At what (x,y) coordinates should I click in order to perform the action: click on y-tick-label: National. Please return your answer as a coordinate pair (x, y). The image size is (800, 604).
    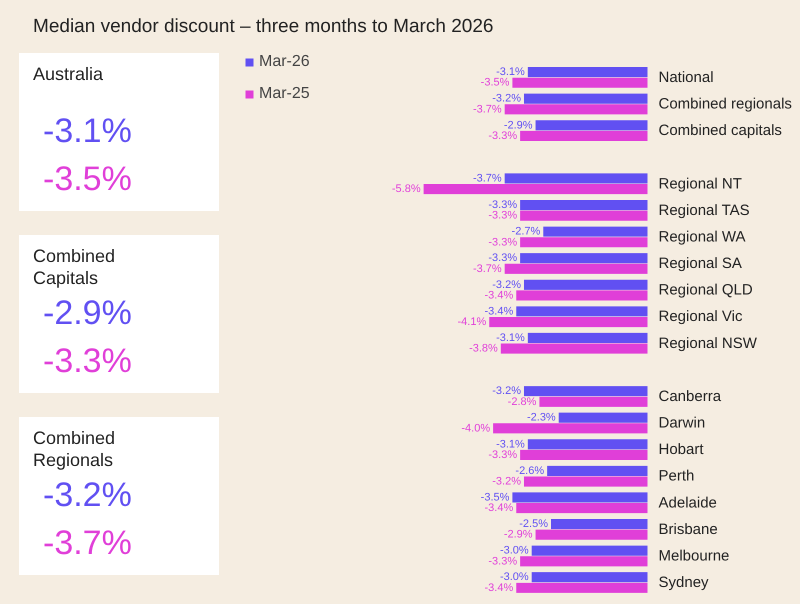
    Looking at the image, I should click on (686, 77).